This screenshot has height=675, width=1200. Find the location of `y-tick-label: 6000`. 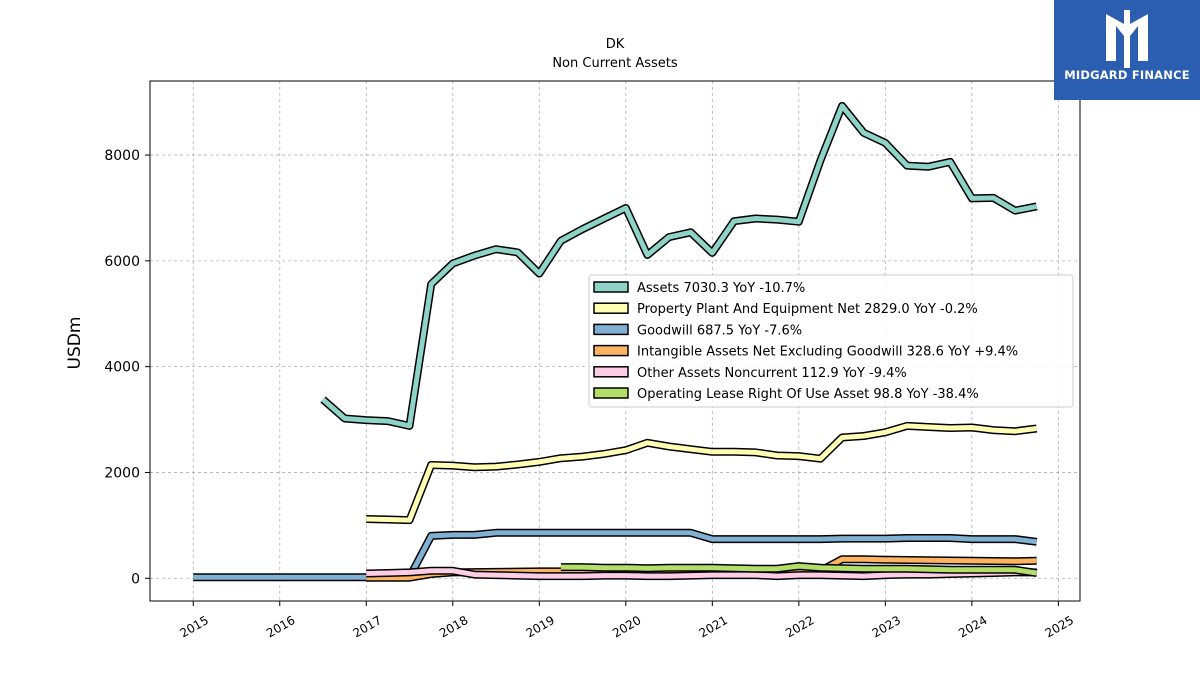

y-tick-label: 6000 is located at coordinates (122, 262).